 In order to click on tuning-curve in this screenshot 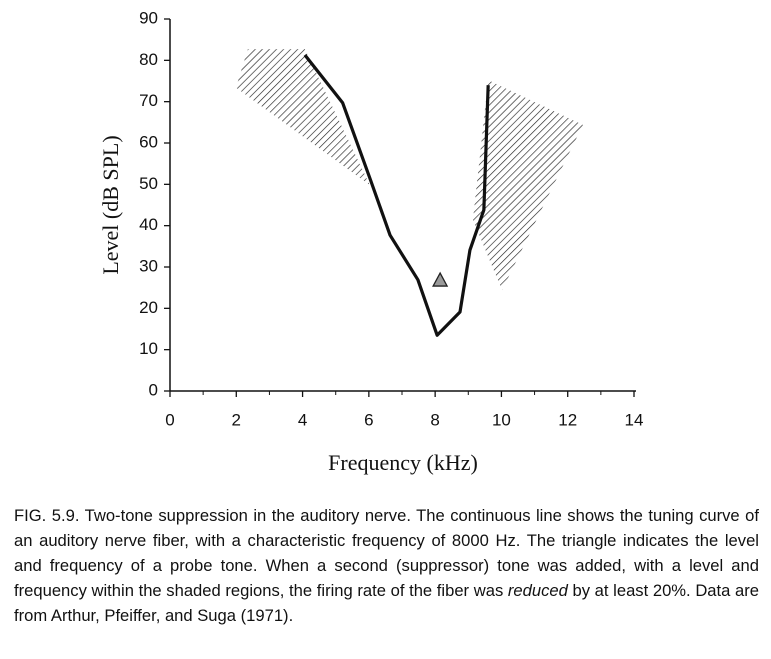, I will do `click(396, 195)`.